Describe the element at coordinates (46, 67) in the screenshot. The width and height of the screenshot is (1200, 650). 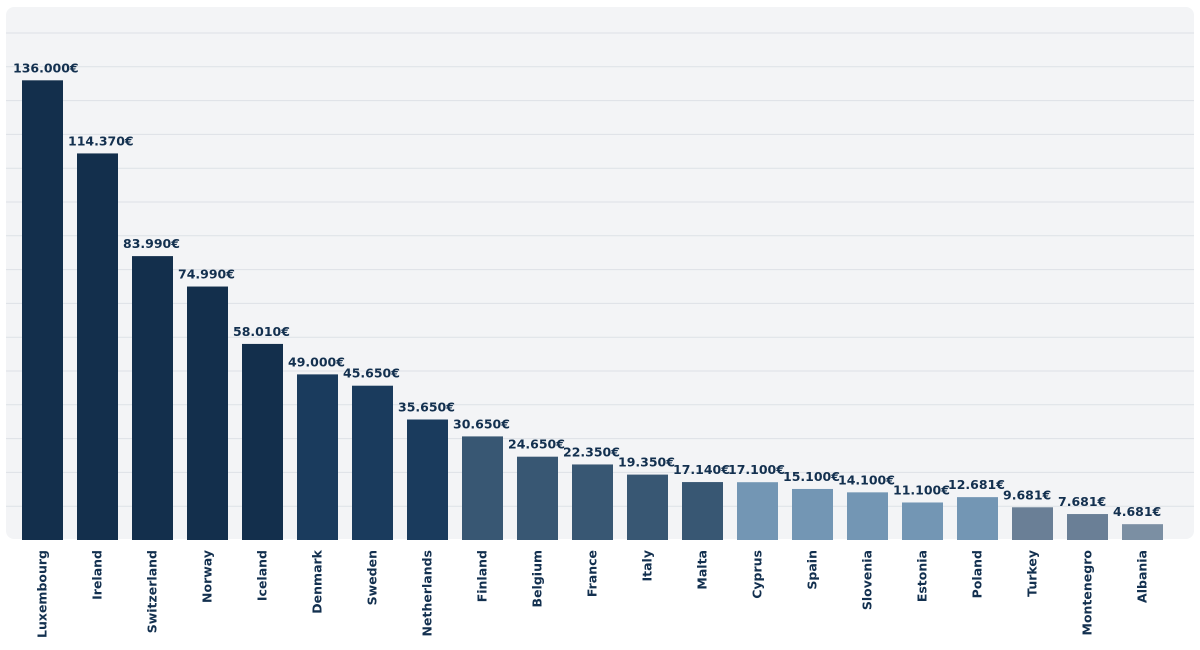
I see `value-label: 136.000€` at that location.